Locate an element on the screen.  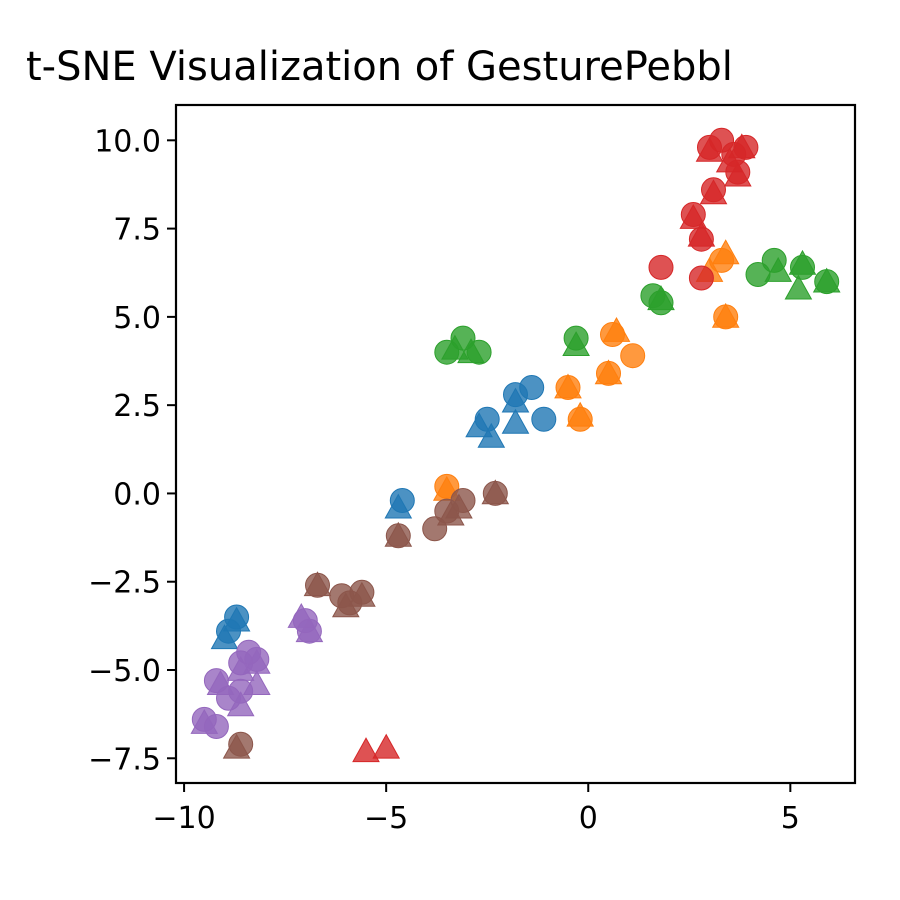
y-tick-label-4: 0.0 is located at coordinates (137, 494).